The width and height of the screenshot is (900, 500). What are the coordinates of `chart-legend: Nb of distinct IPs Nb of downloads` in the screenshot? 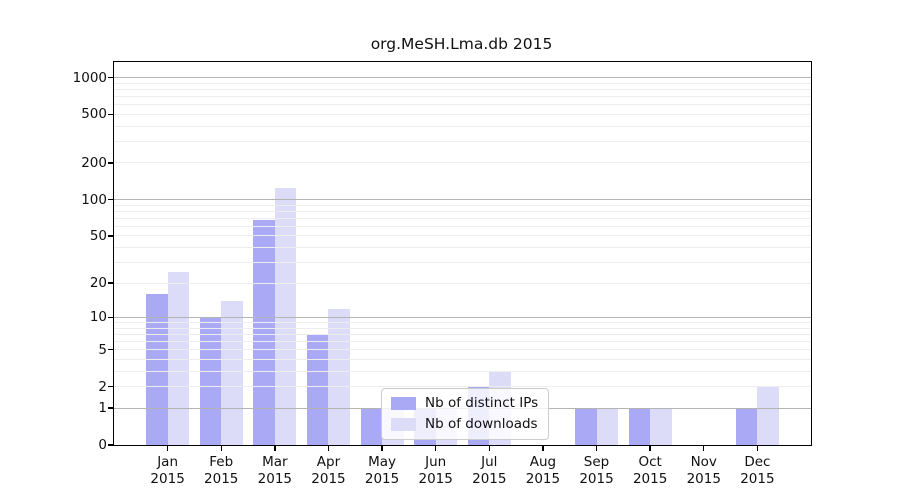 It's located at (465, 414).